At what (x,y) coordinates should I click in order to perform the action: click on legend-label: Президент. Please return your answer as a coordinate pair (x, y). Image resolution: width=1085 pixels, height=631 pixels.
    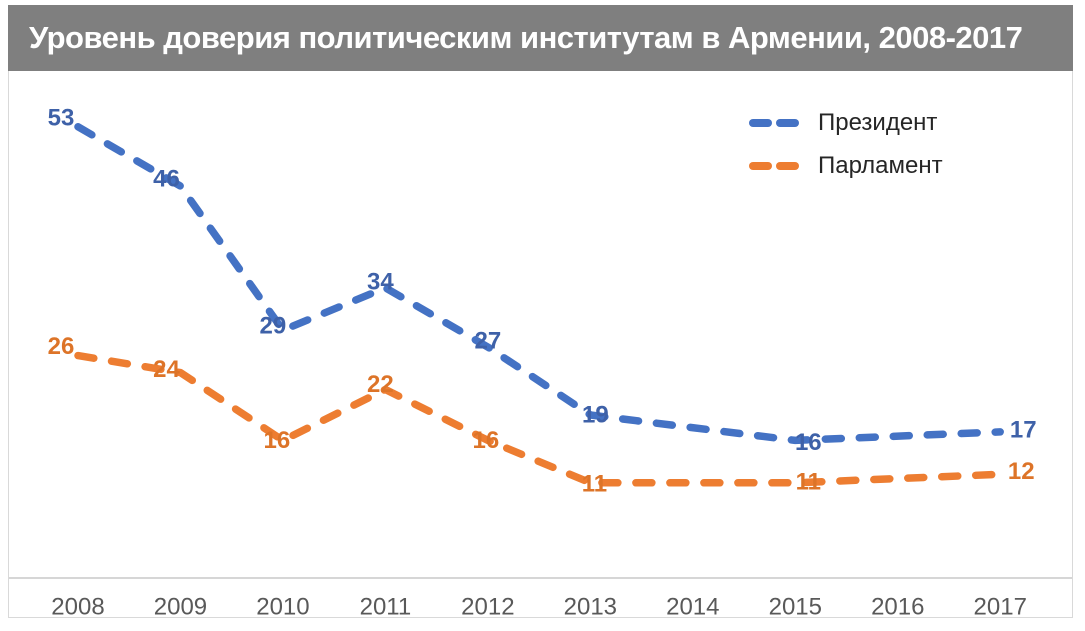
    Looking at the image, I should click on (878, 122).